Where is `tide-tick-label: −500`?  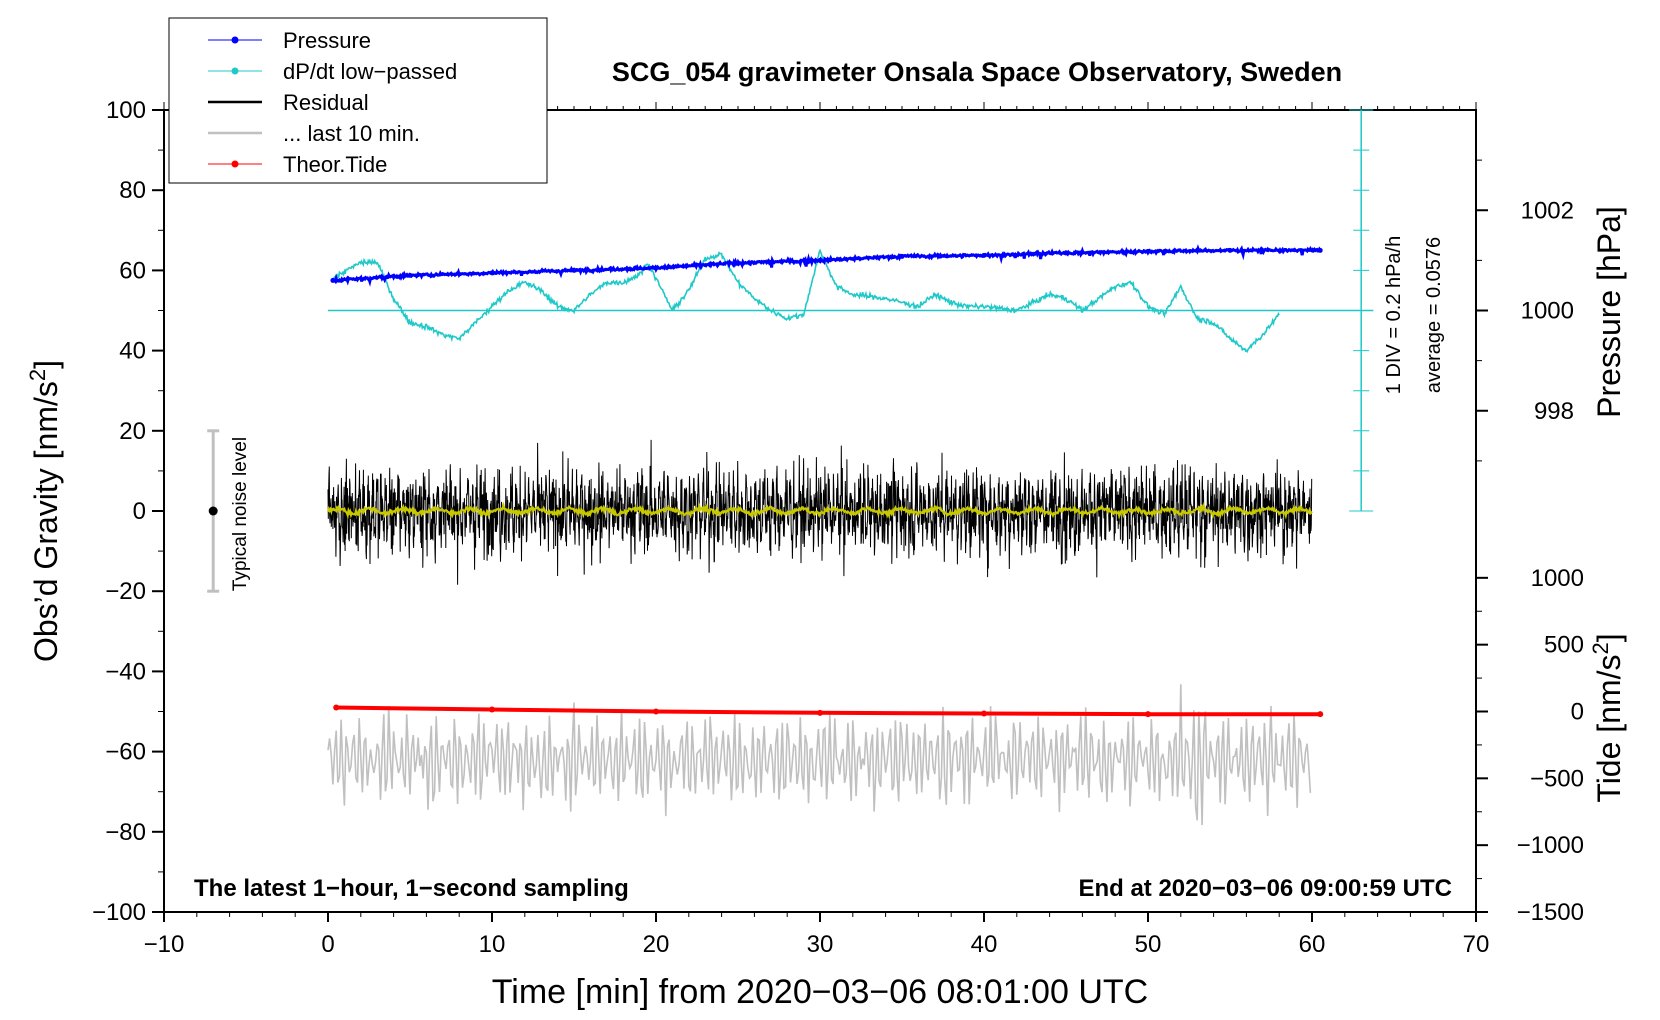
tide-tick-label: −500 is located at coordinates (1557, 778).